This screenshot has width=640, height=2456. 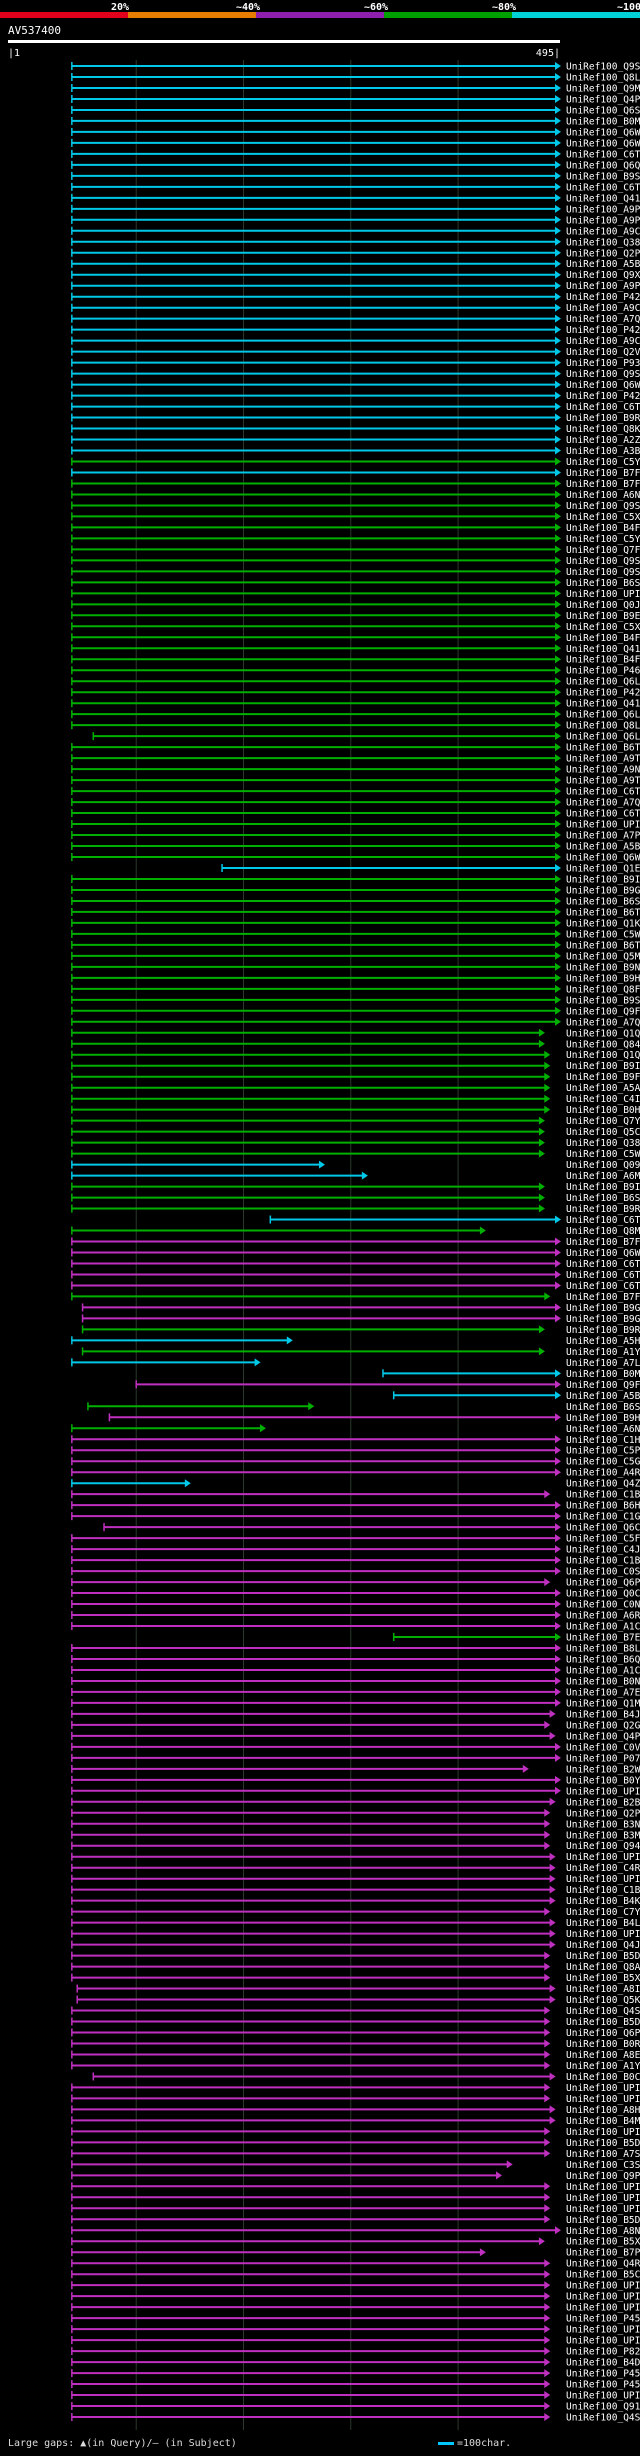 I want to click on hit-row: UniRef100_Q91I66, so click(x=355, y=2407).